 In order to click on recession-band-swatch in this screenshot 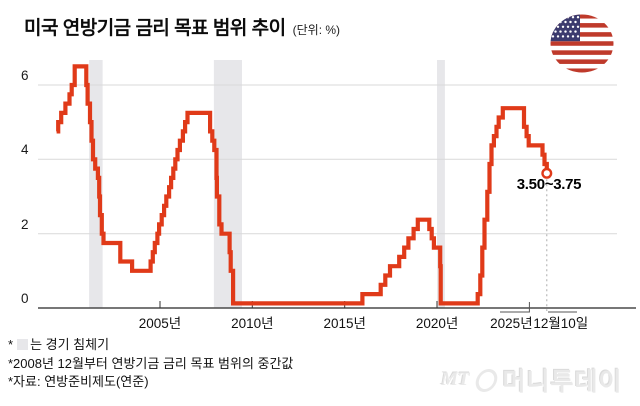, I will do `click(23, 344)`.